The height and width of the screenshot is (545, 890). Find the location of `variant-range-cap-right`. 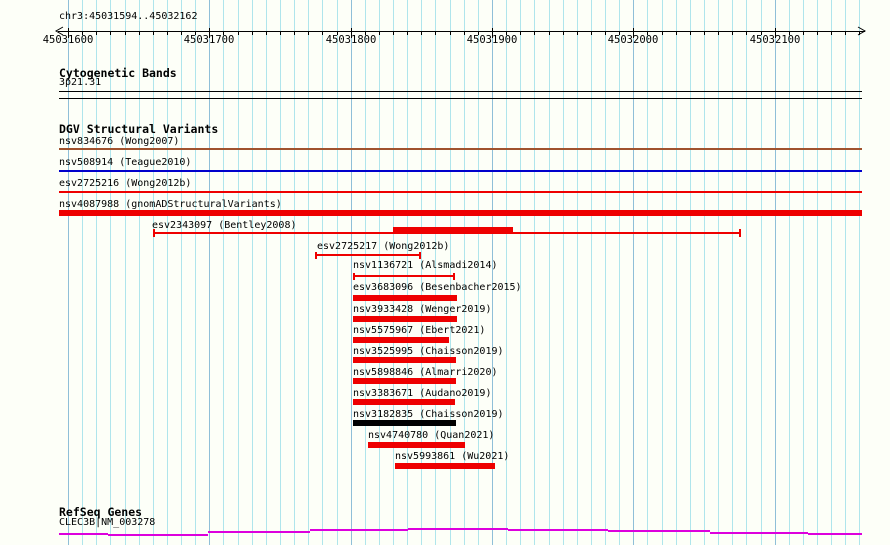

variant-range-cap-right is located at coordinates (454, 276).